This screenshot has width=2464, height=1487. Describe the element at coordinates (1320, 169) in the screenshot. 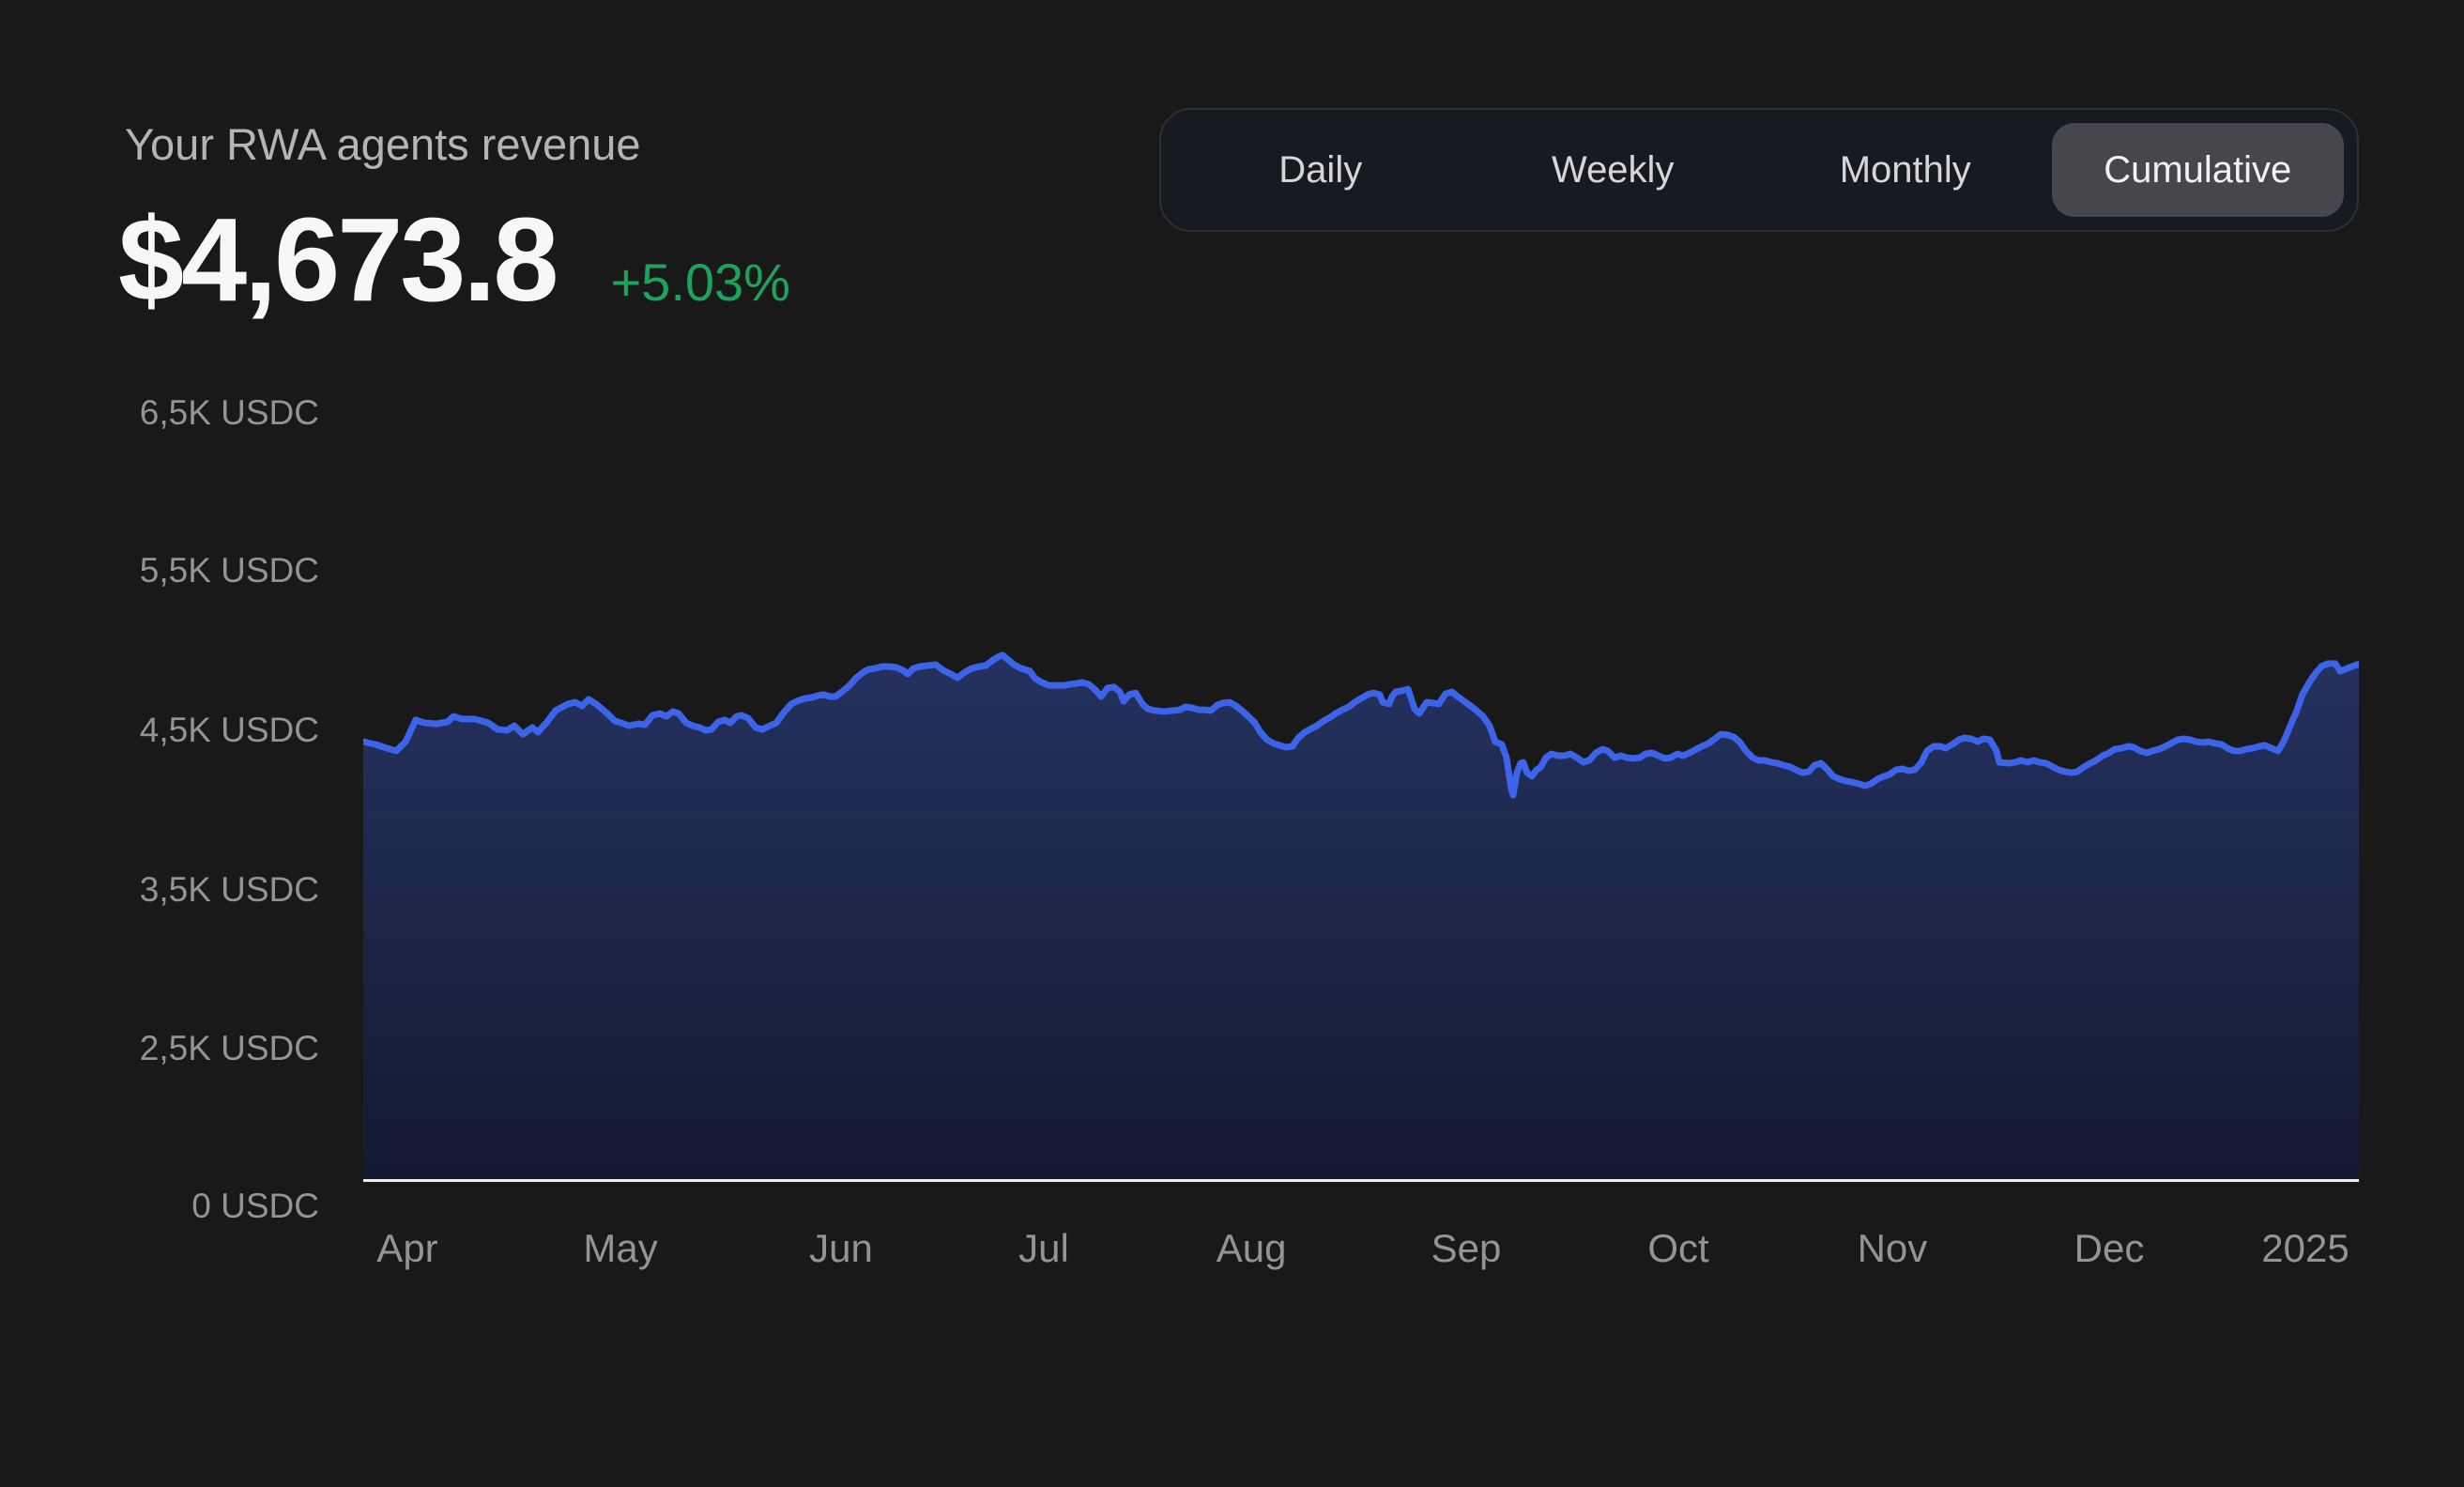

I see `tab-daily: Daily` at that location.